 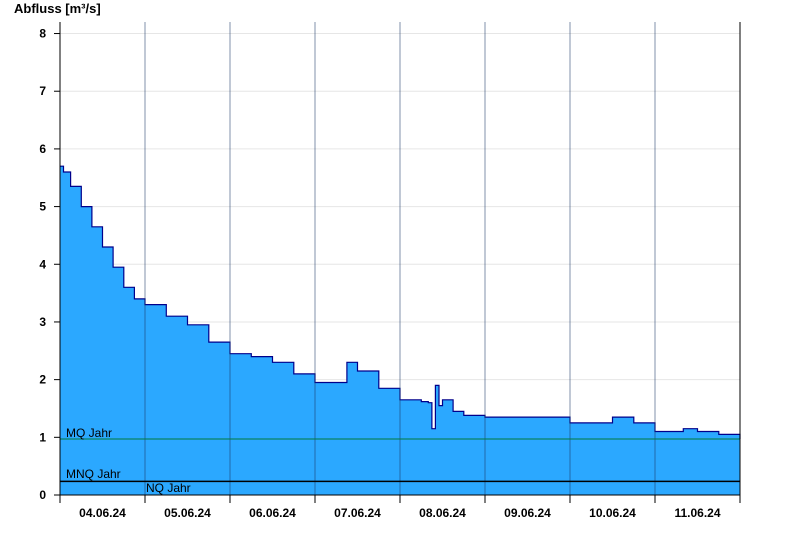 I want to click on y-tick-label-1: 1, so click(x=42, y=437).